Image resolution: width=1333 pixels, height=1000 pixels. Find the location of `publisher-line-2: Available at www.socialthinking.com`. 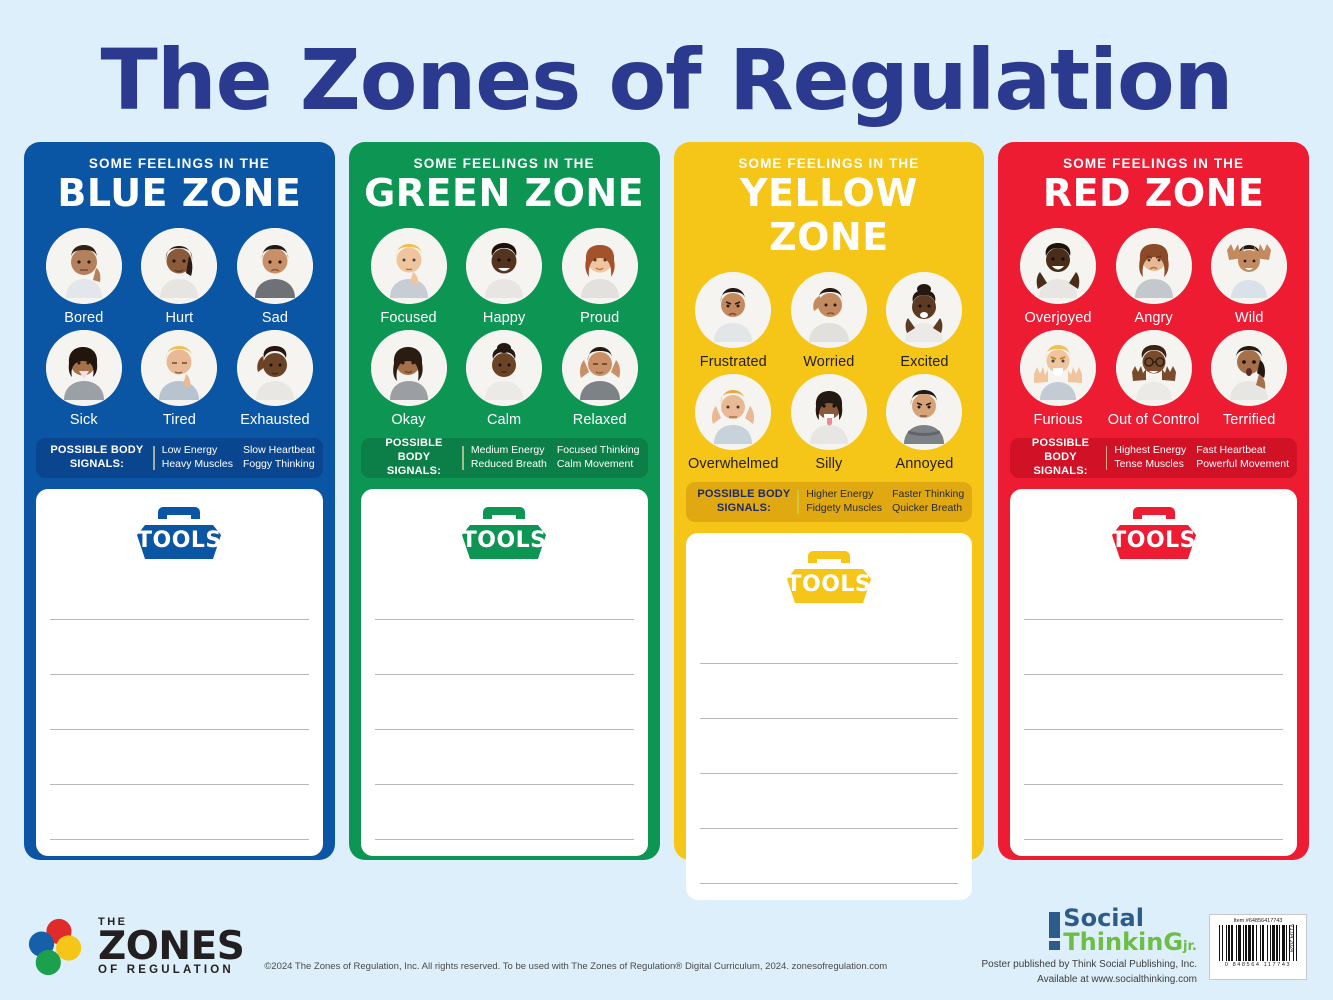

publisher-line-2: Available at www.socialthinking.com is located at coordinates (1117, 979).